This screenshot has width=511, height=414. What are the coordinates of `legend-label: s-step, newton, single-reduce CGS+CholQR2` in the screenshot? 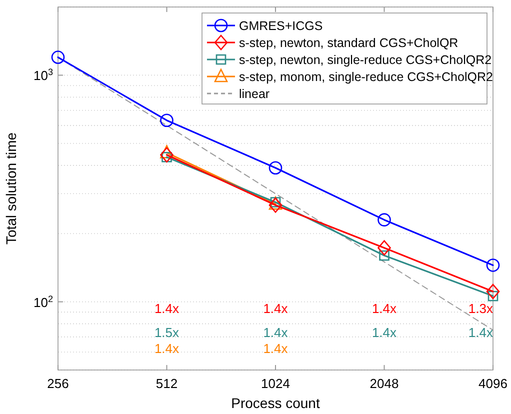 It's located at (365, 60).